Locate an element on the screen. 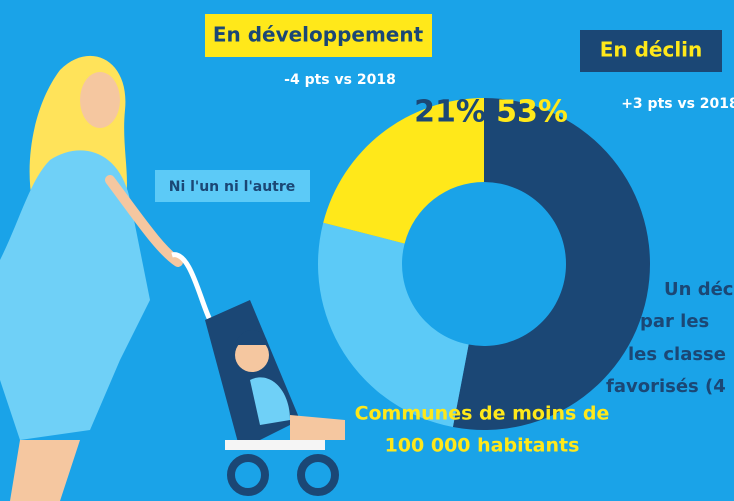 This screenshot has width=734, height=501. side-text: les classe is located at coordinates (677, 354).